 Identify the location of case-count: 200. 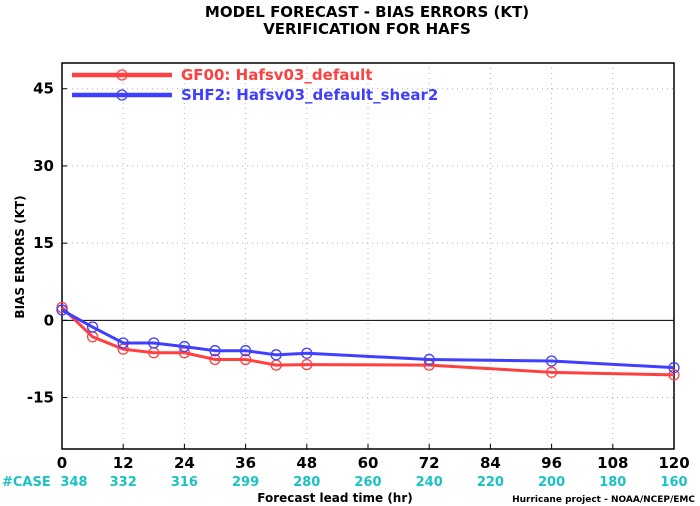
(551, 482).